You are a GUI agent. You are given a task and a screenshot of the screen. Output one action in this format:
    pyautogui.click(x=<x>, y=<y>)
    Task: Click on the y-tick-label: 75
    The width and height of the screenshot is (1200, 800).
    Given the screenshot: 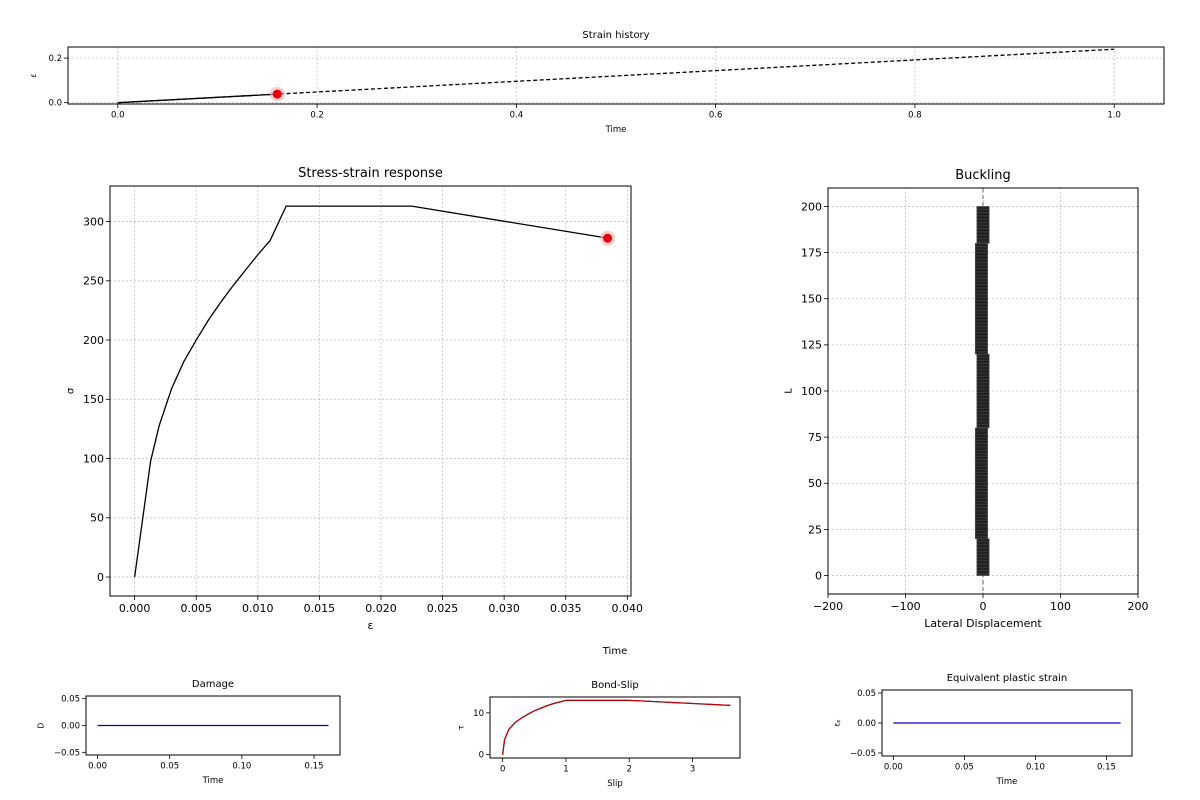 What is the action you would take?
    pyautogui.click(x=815, y=437)
    